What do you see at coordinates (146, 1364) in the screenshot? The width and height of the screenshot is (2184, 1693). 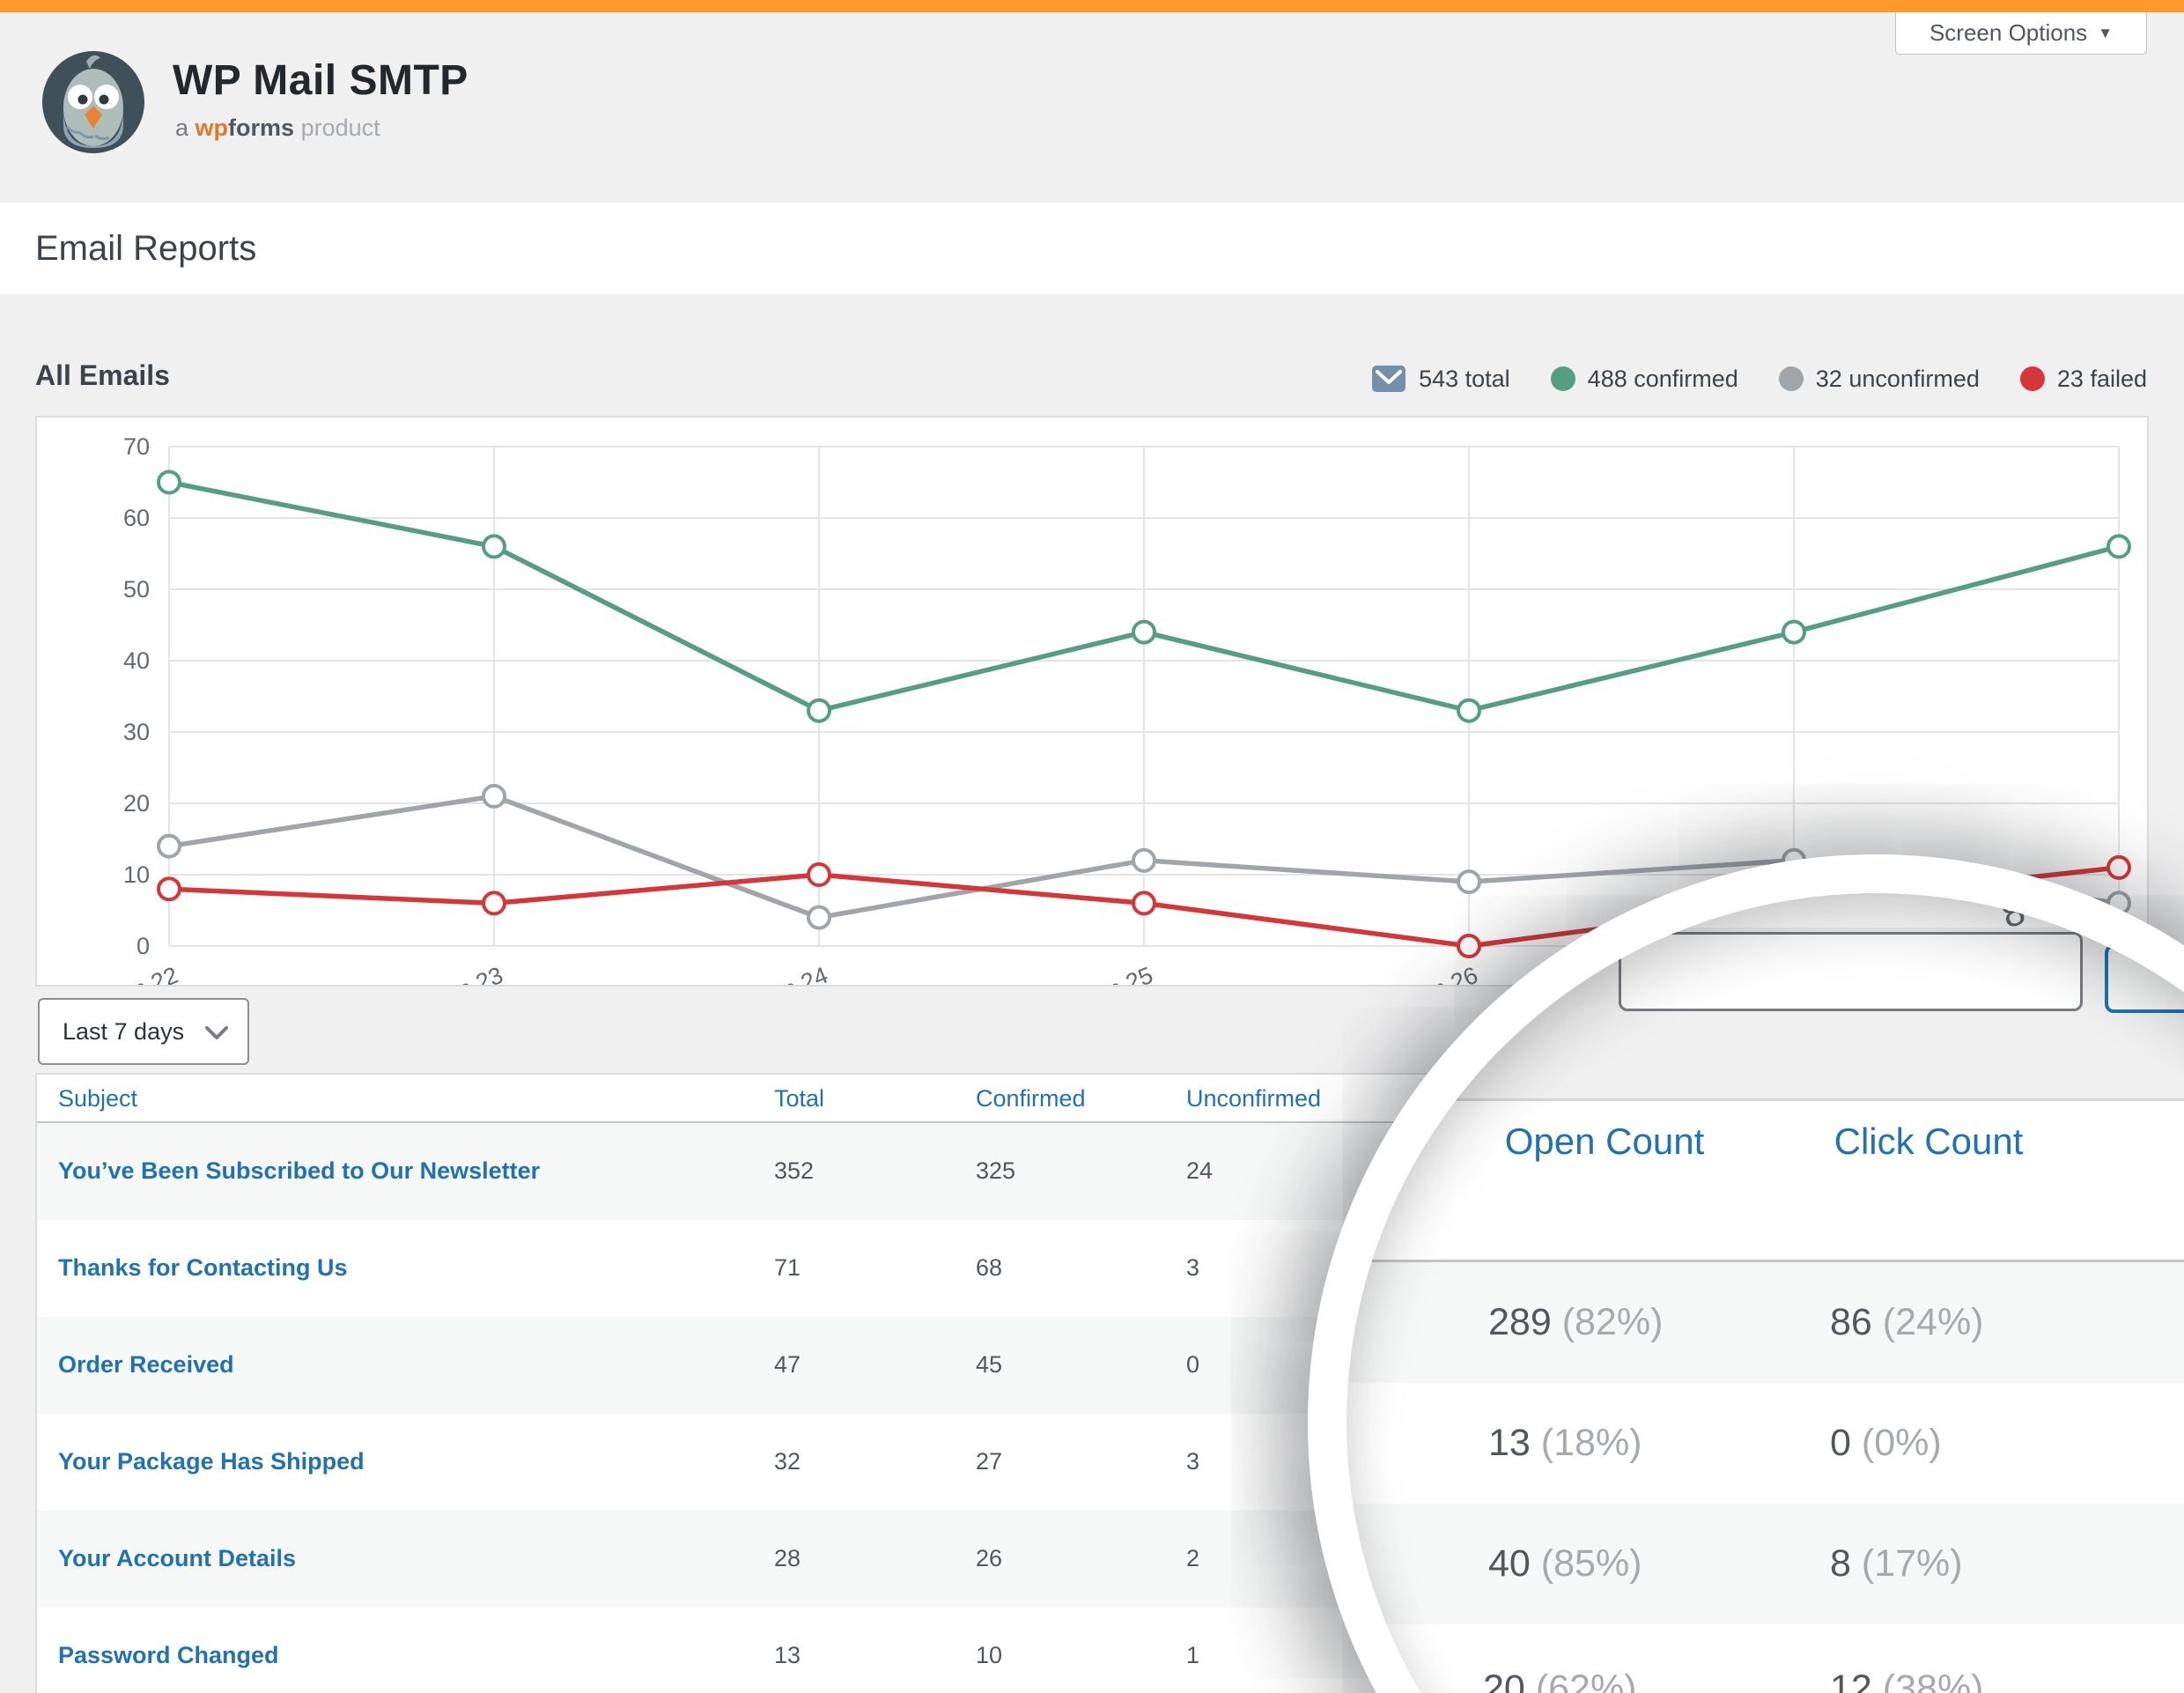 I see `subject-link: Order Received` at bounding box center [146, 1364].